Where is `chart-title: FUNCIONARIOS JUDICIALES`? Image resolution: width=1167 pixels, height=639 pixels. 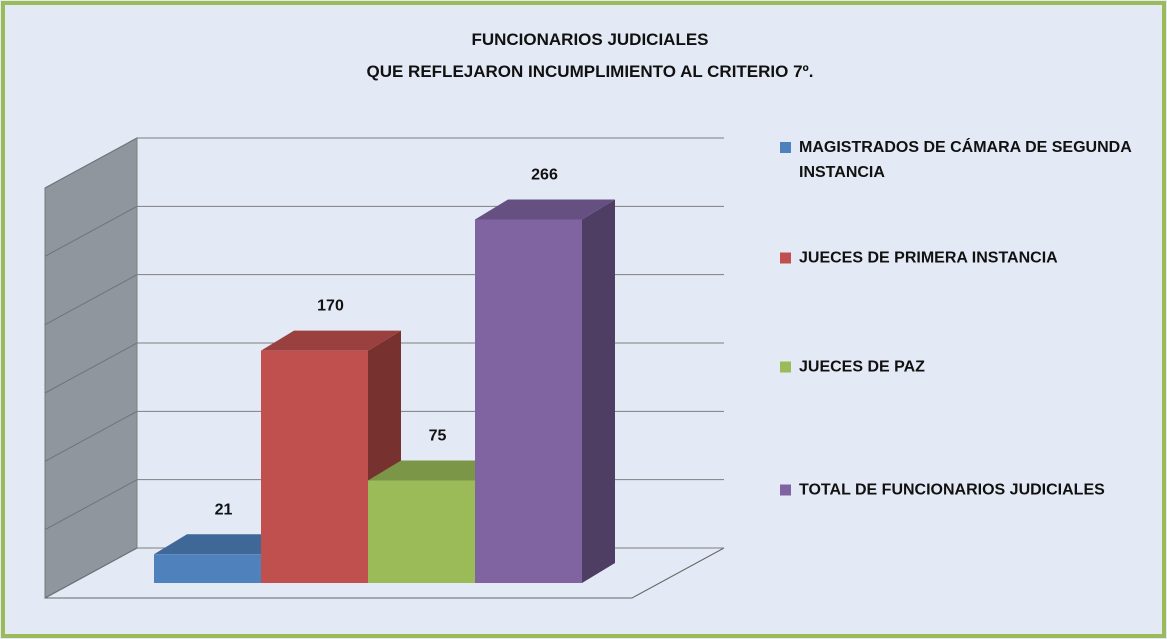
chart-title: FUNCIONARIOS JUDICIALES is located at coordinates (589, 39).